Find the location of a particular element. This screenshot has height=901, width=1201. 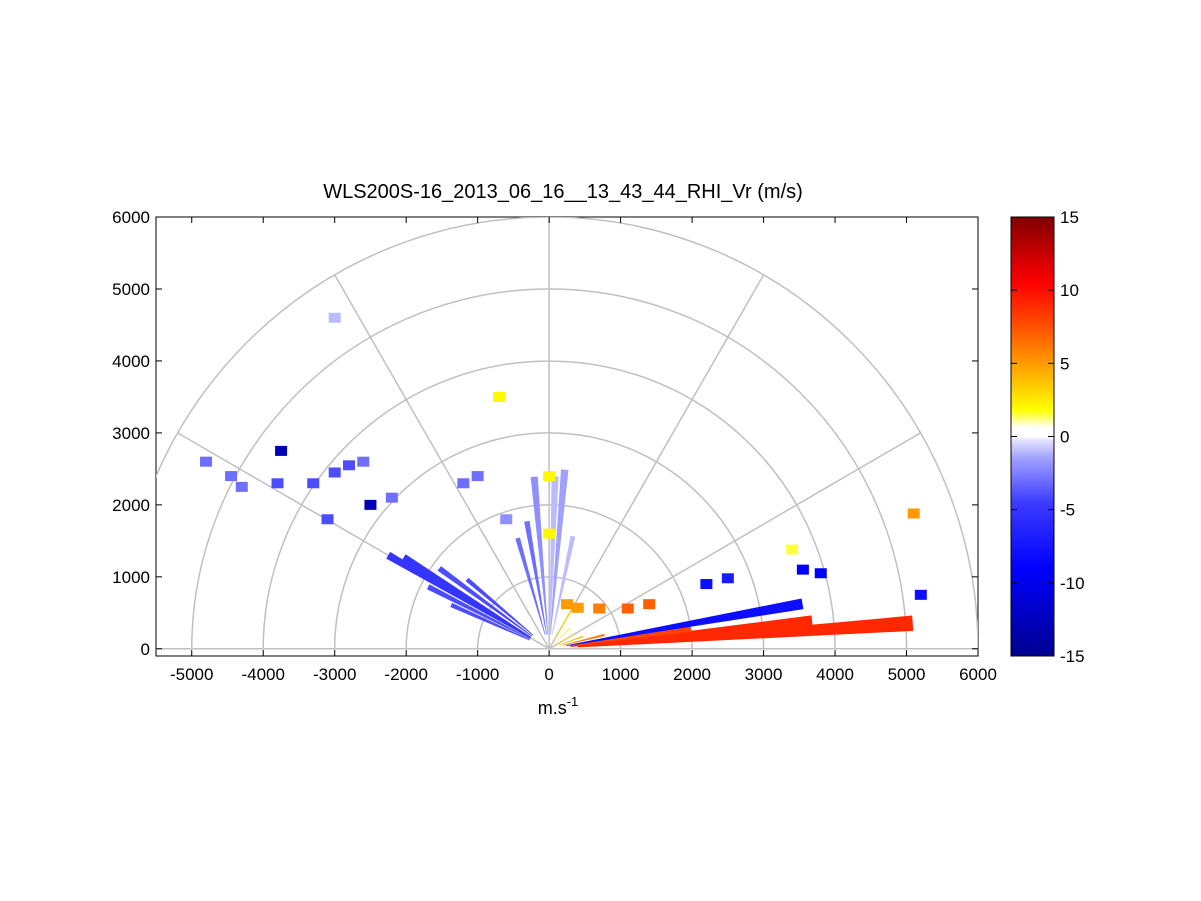

colorbar-tick-label: 10 is located at coordinates (1069, 290).